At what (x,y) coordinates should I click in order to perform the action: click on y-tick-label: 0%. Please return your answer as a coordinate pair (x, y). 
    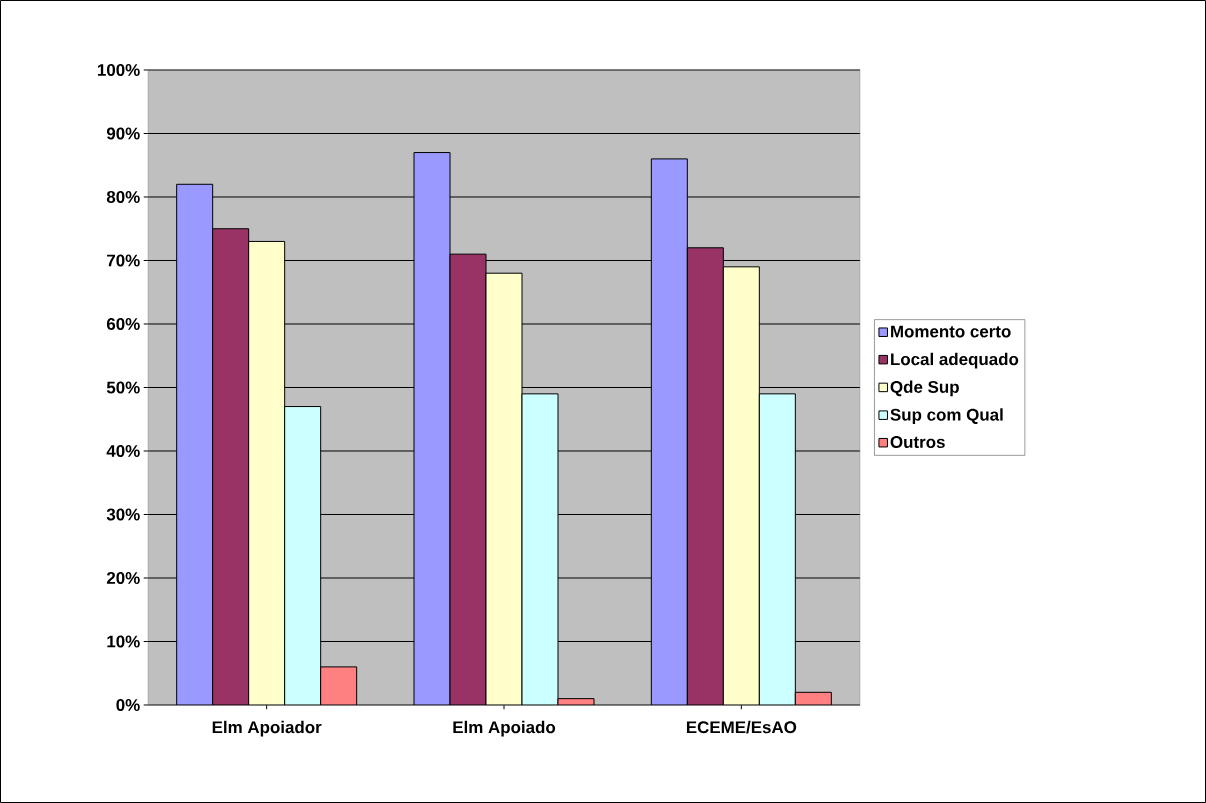
    Looking at the image, I should click on (128, 705).